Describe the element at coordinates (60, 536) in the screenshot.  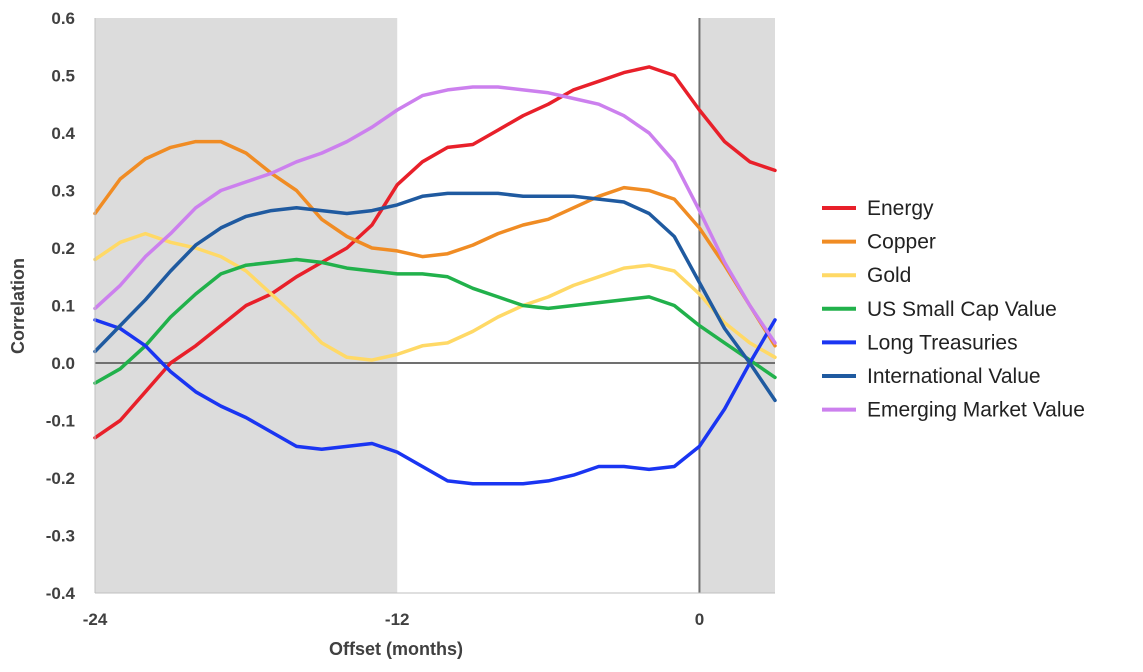
I see `y-tick-label: -0.3` at that location.